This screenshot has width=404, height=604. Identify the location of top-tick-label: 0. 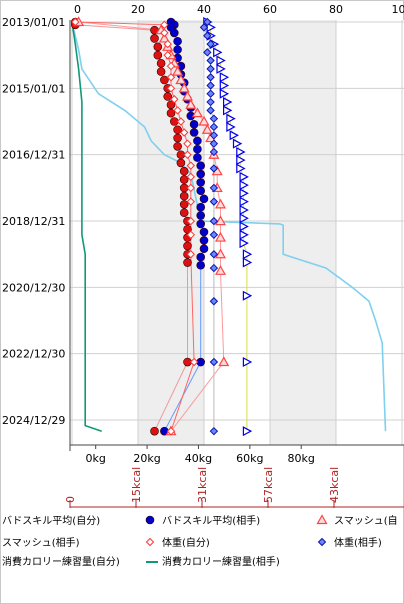
(77, 9).